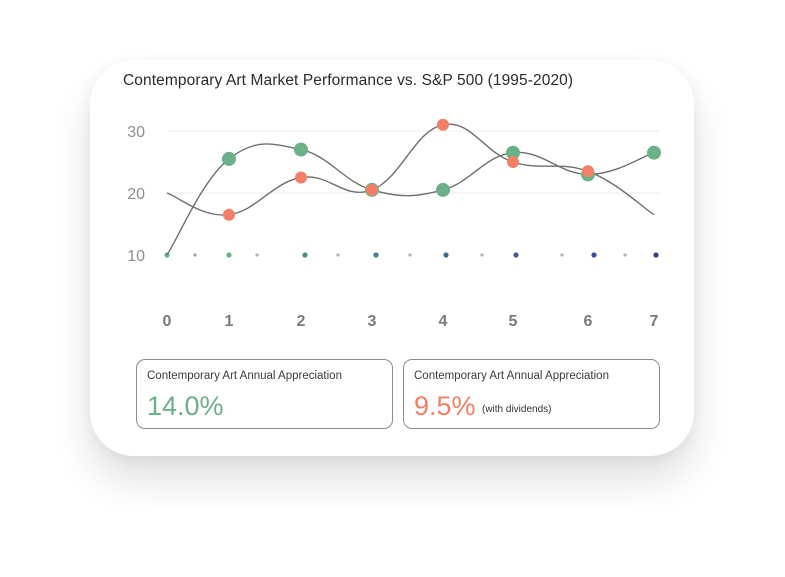  I want to click on x-tick-label: 6, so click(588, 321).